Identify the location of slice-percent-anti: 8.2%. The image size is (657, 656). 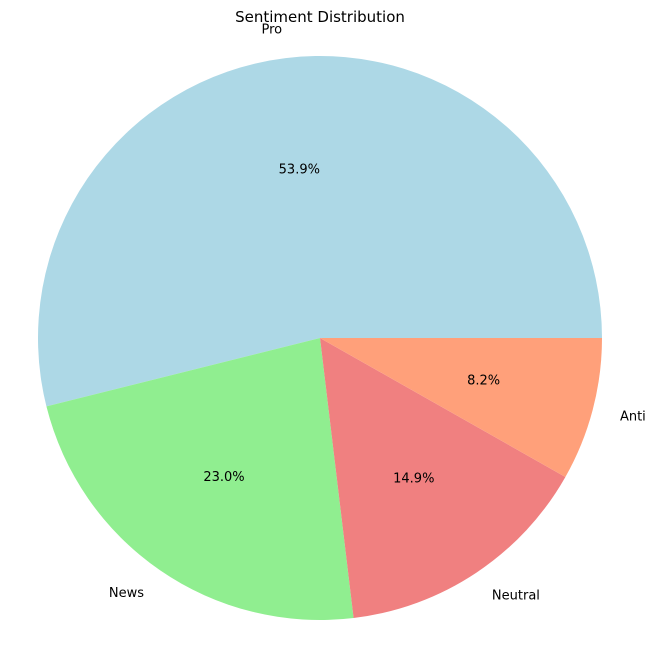
(483, 381).